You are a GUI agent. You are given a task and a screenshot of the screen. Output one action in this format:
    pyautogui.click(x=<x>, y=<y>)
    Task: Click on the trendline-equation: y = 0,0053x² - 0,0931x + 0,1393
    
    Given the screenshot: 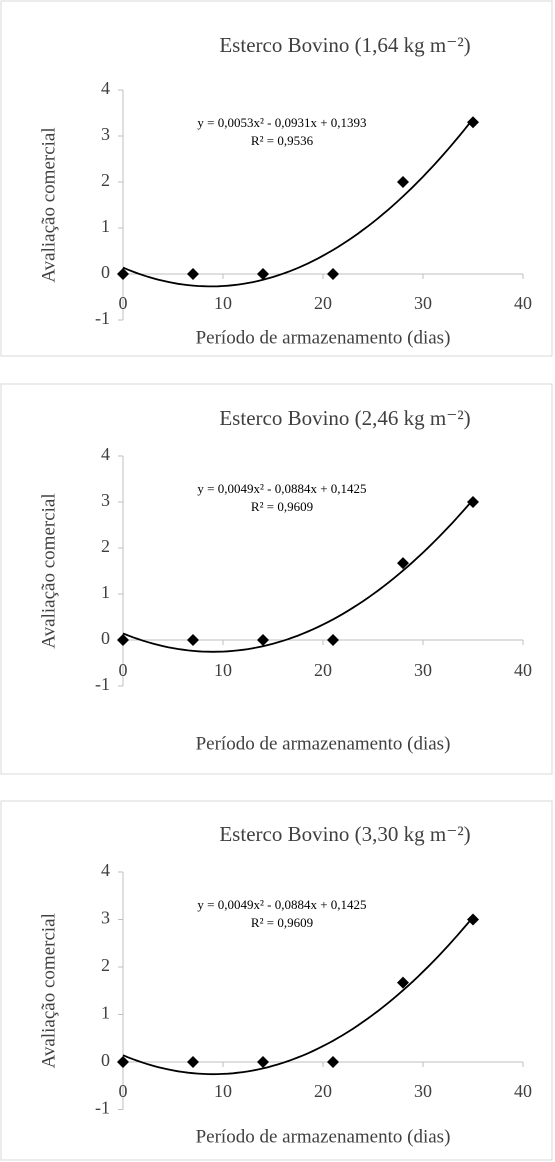 What is the action you would take?
    pyautogui.click(x=281, y=122)
    